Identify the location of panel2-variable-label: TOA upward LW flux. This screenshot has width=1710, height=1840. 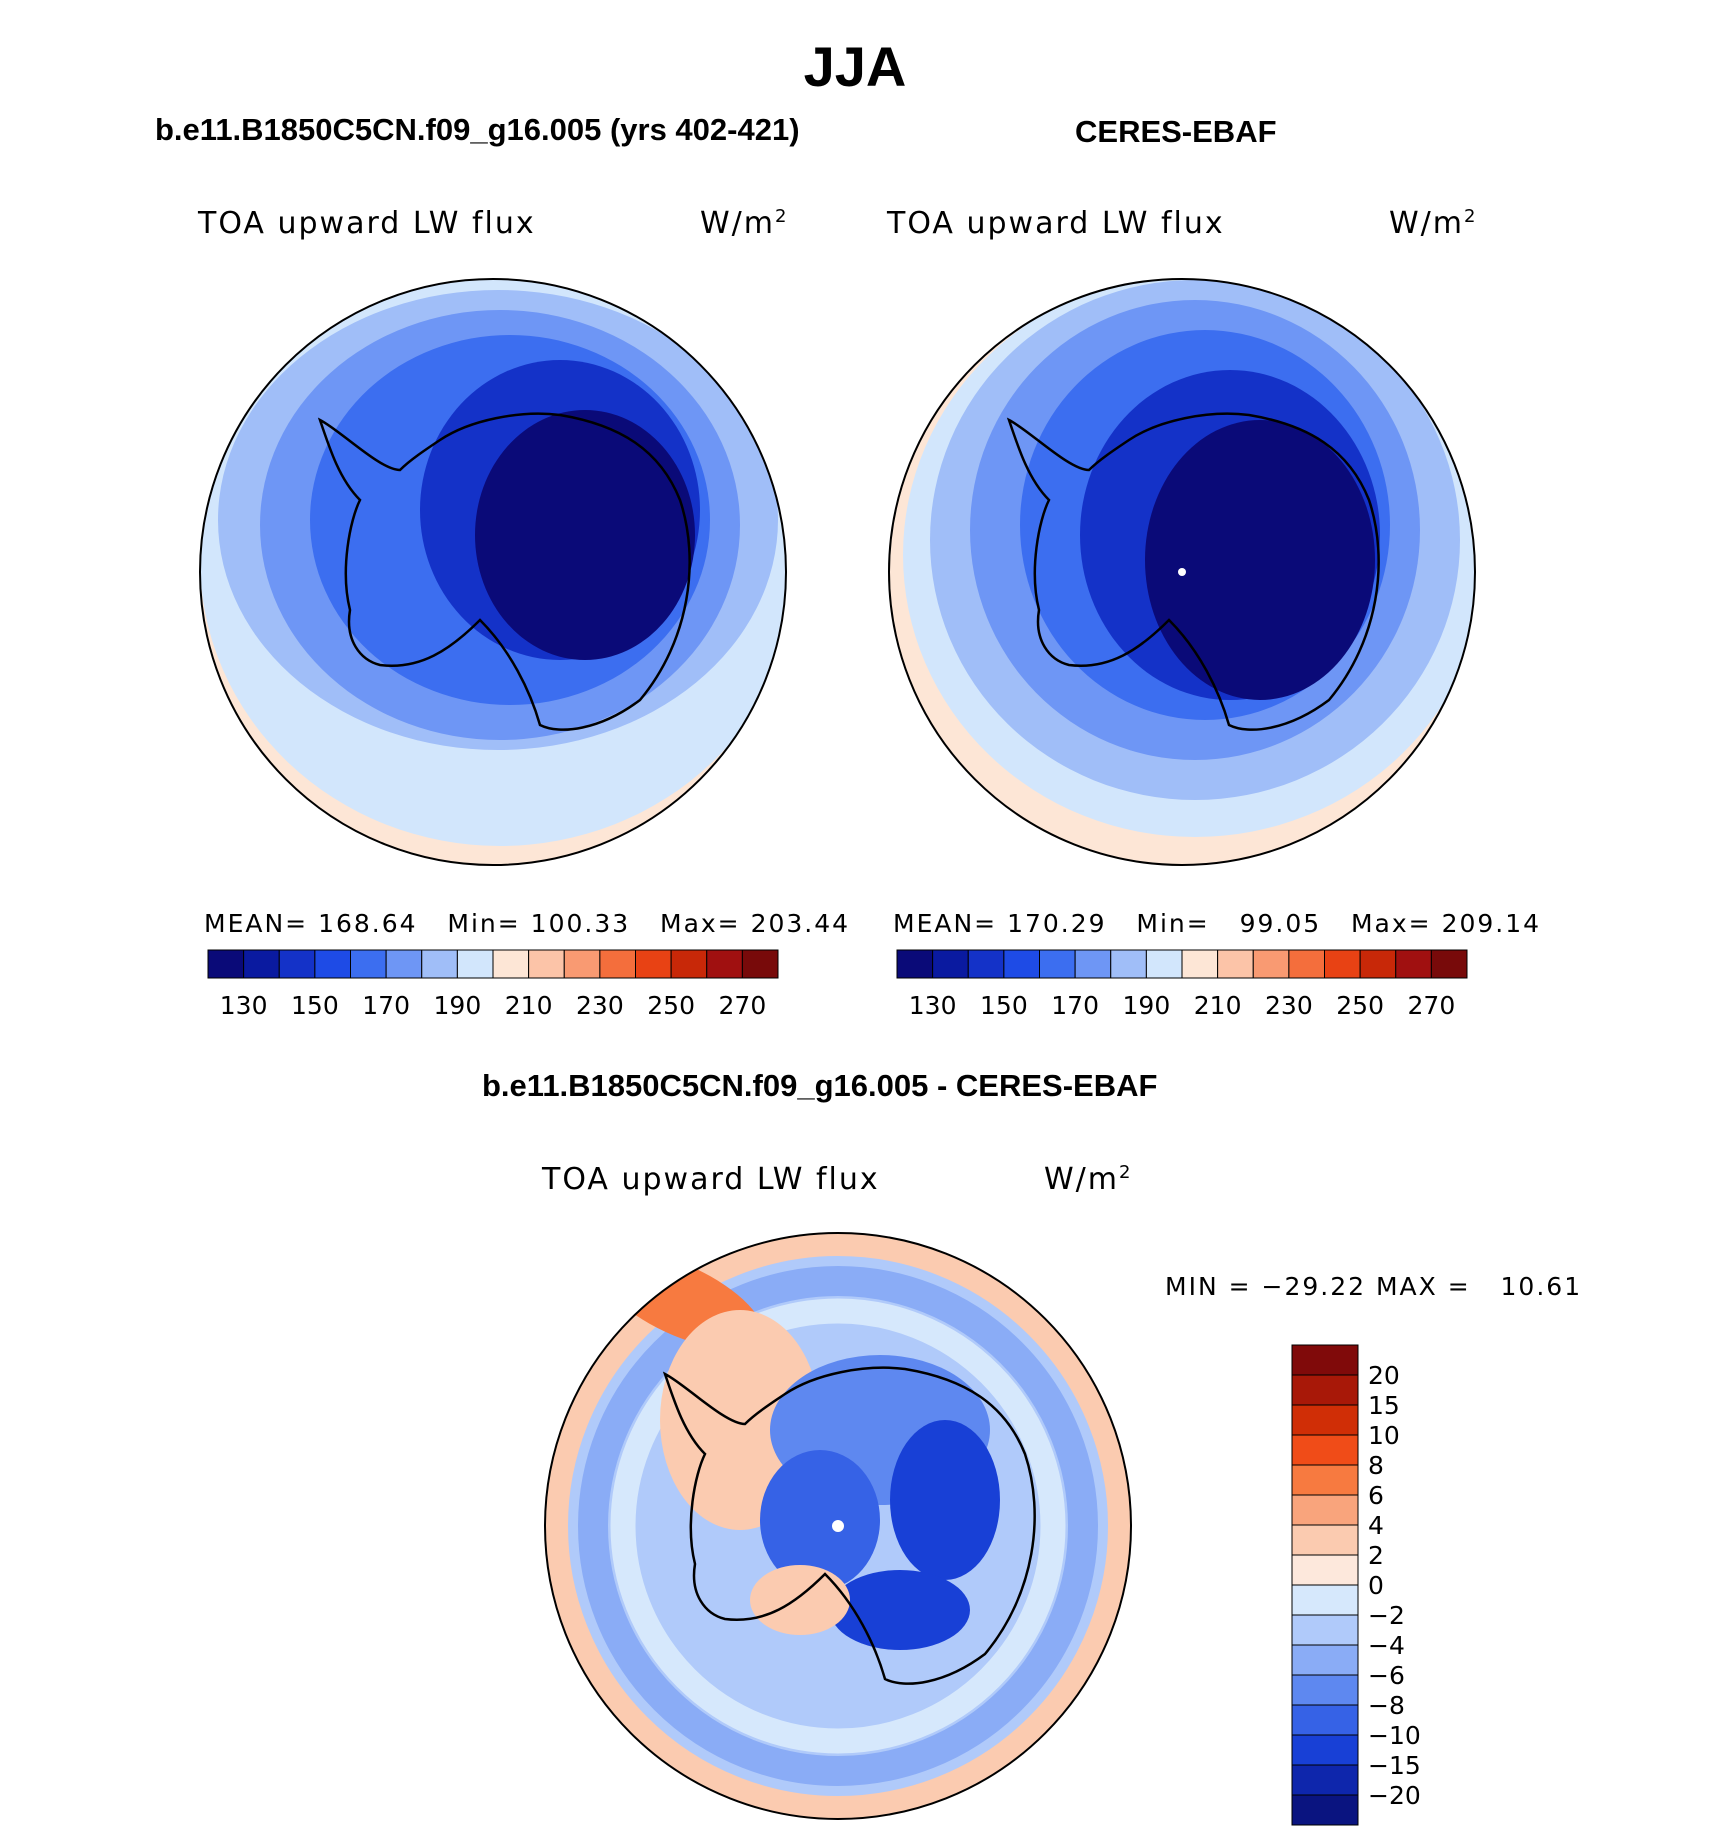
(1056, 223).